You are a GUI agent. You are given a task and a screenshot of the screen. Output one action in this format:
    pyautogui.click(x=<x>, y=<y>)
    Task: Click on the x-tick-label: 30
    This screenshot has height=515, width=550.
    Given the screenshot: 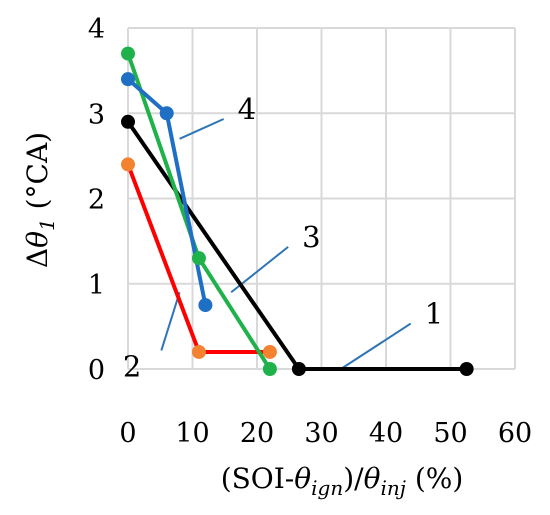 What is the action you would take?
    pyautogui.click(x=321, y=433)
    